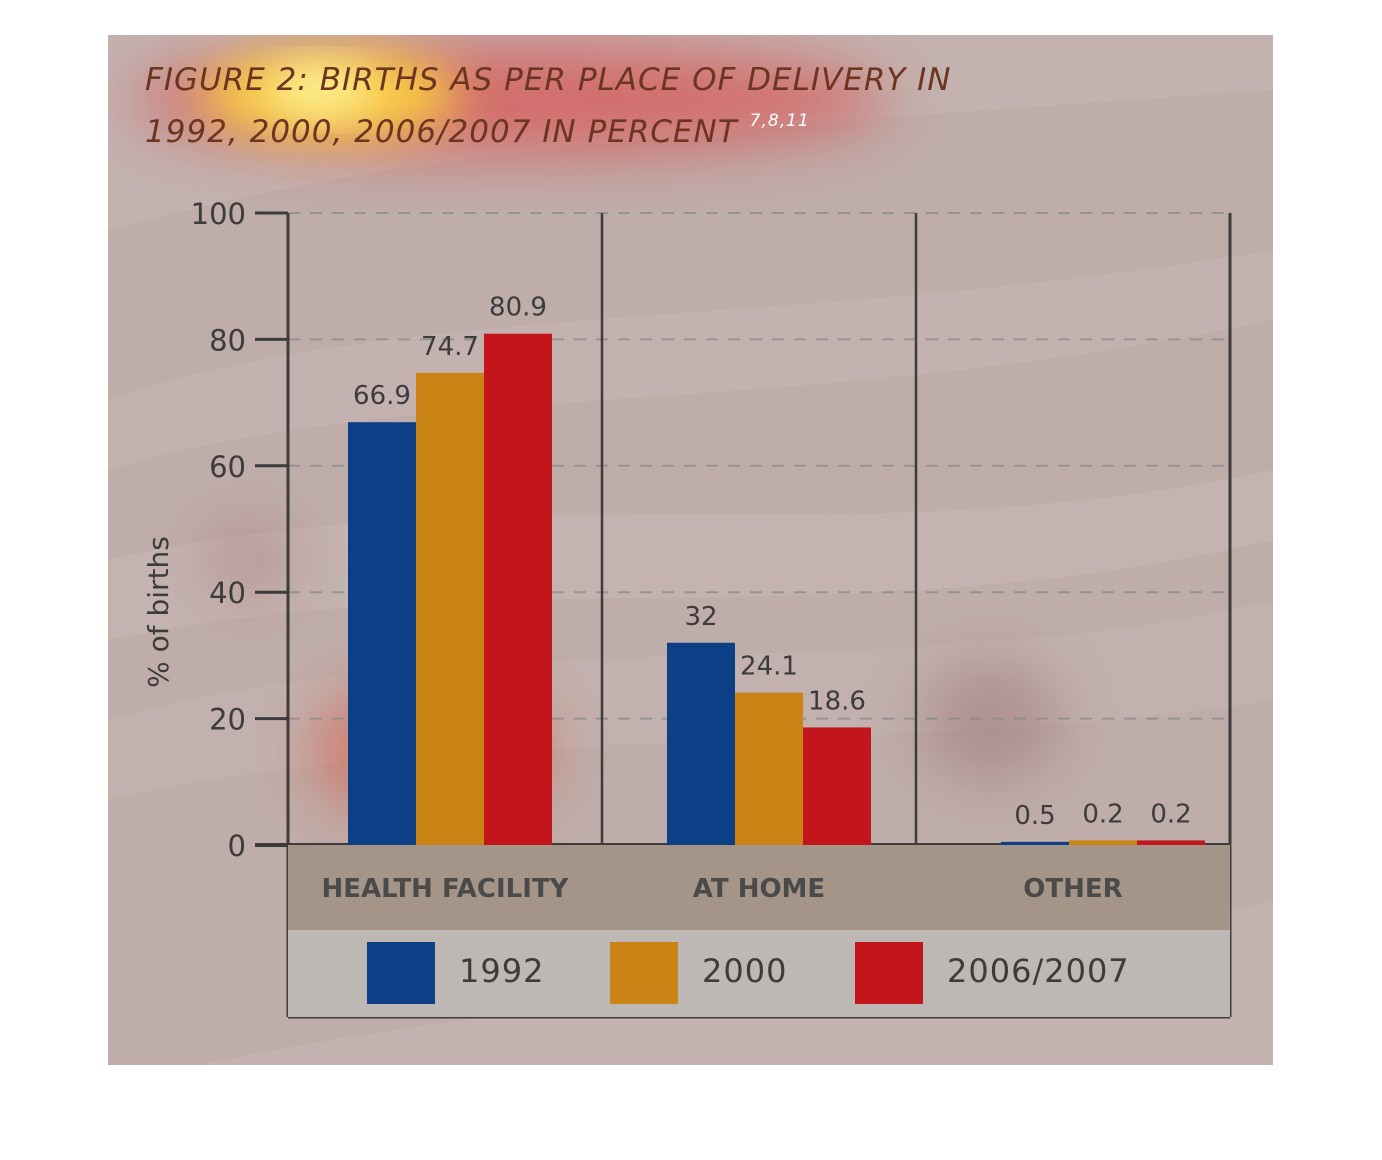  What do you see at coordinates (837, 701) in the screenshot?
I see `bar-value-label: 18.6` at bounding box center [837, 701].